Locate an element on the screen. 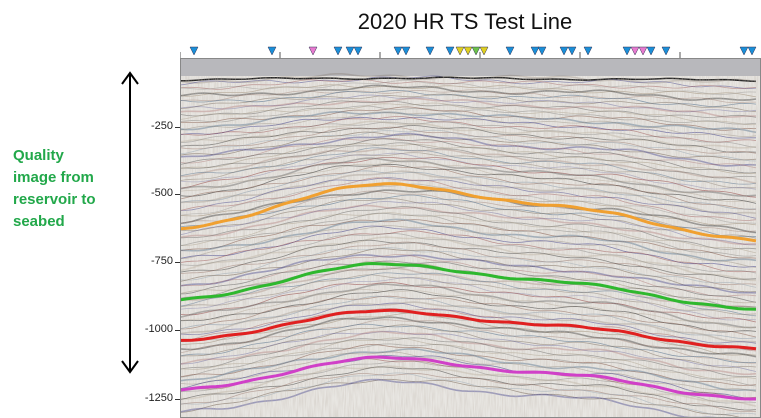 This screenshot has height=418, width=761. double-arrow-icon is located at coordinates (130, 222).